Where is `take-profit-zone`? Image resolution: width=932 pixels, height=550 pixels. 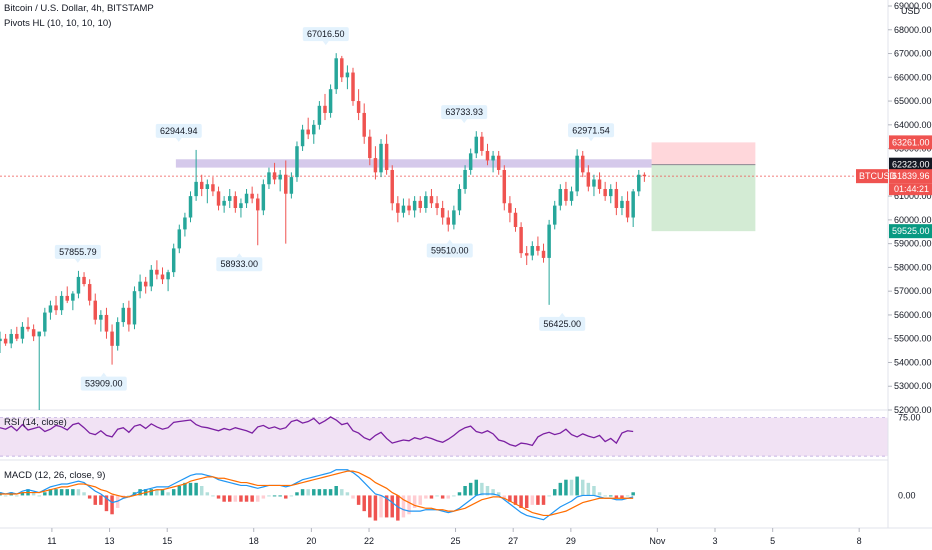
take-profit-zone is located at coordinates (703, 198).